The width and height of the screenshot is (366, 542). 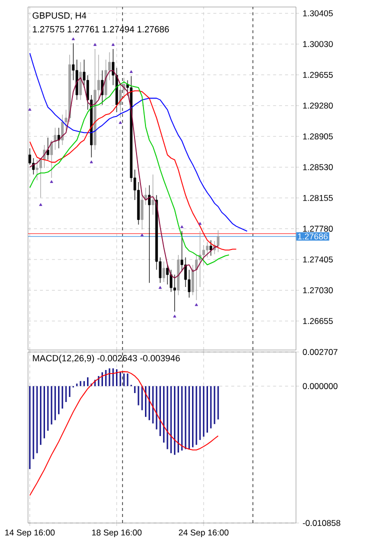 What do you see at coordinates (318, 259) in the screenshot?
I see `y-tick-label: 1.27405` at bounding box center [318, 259].